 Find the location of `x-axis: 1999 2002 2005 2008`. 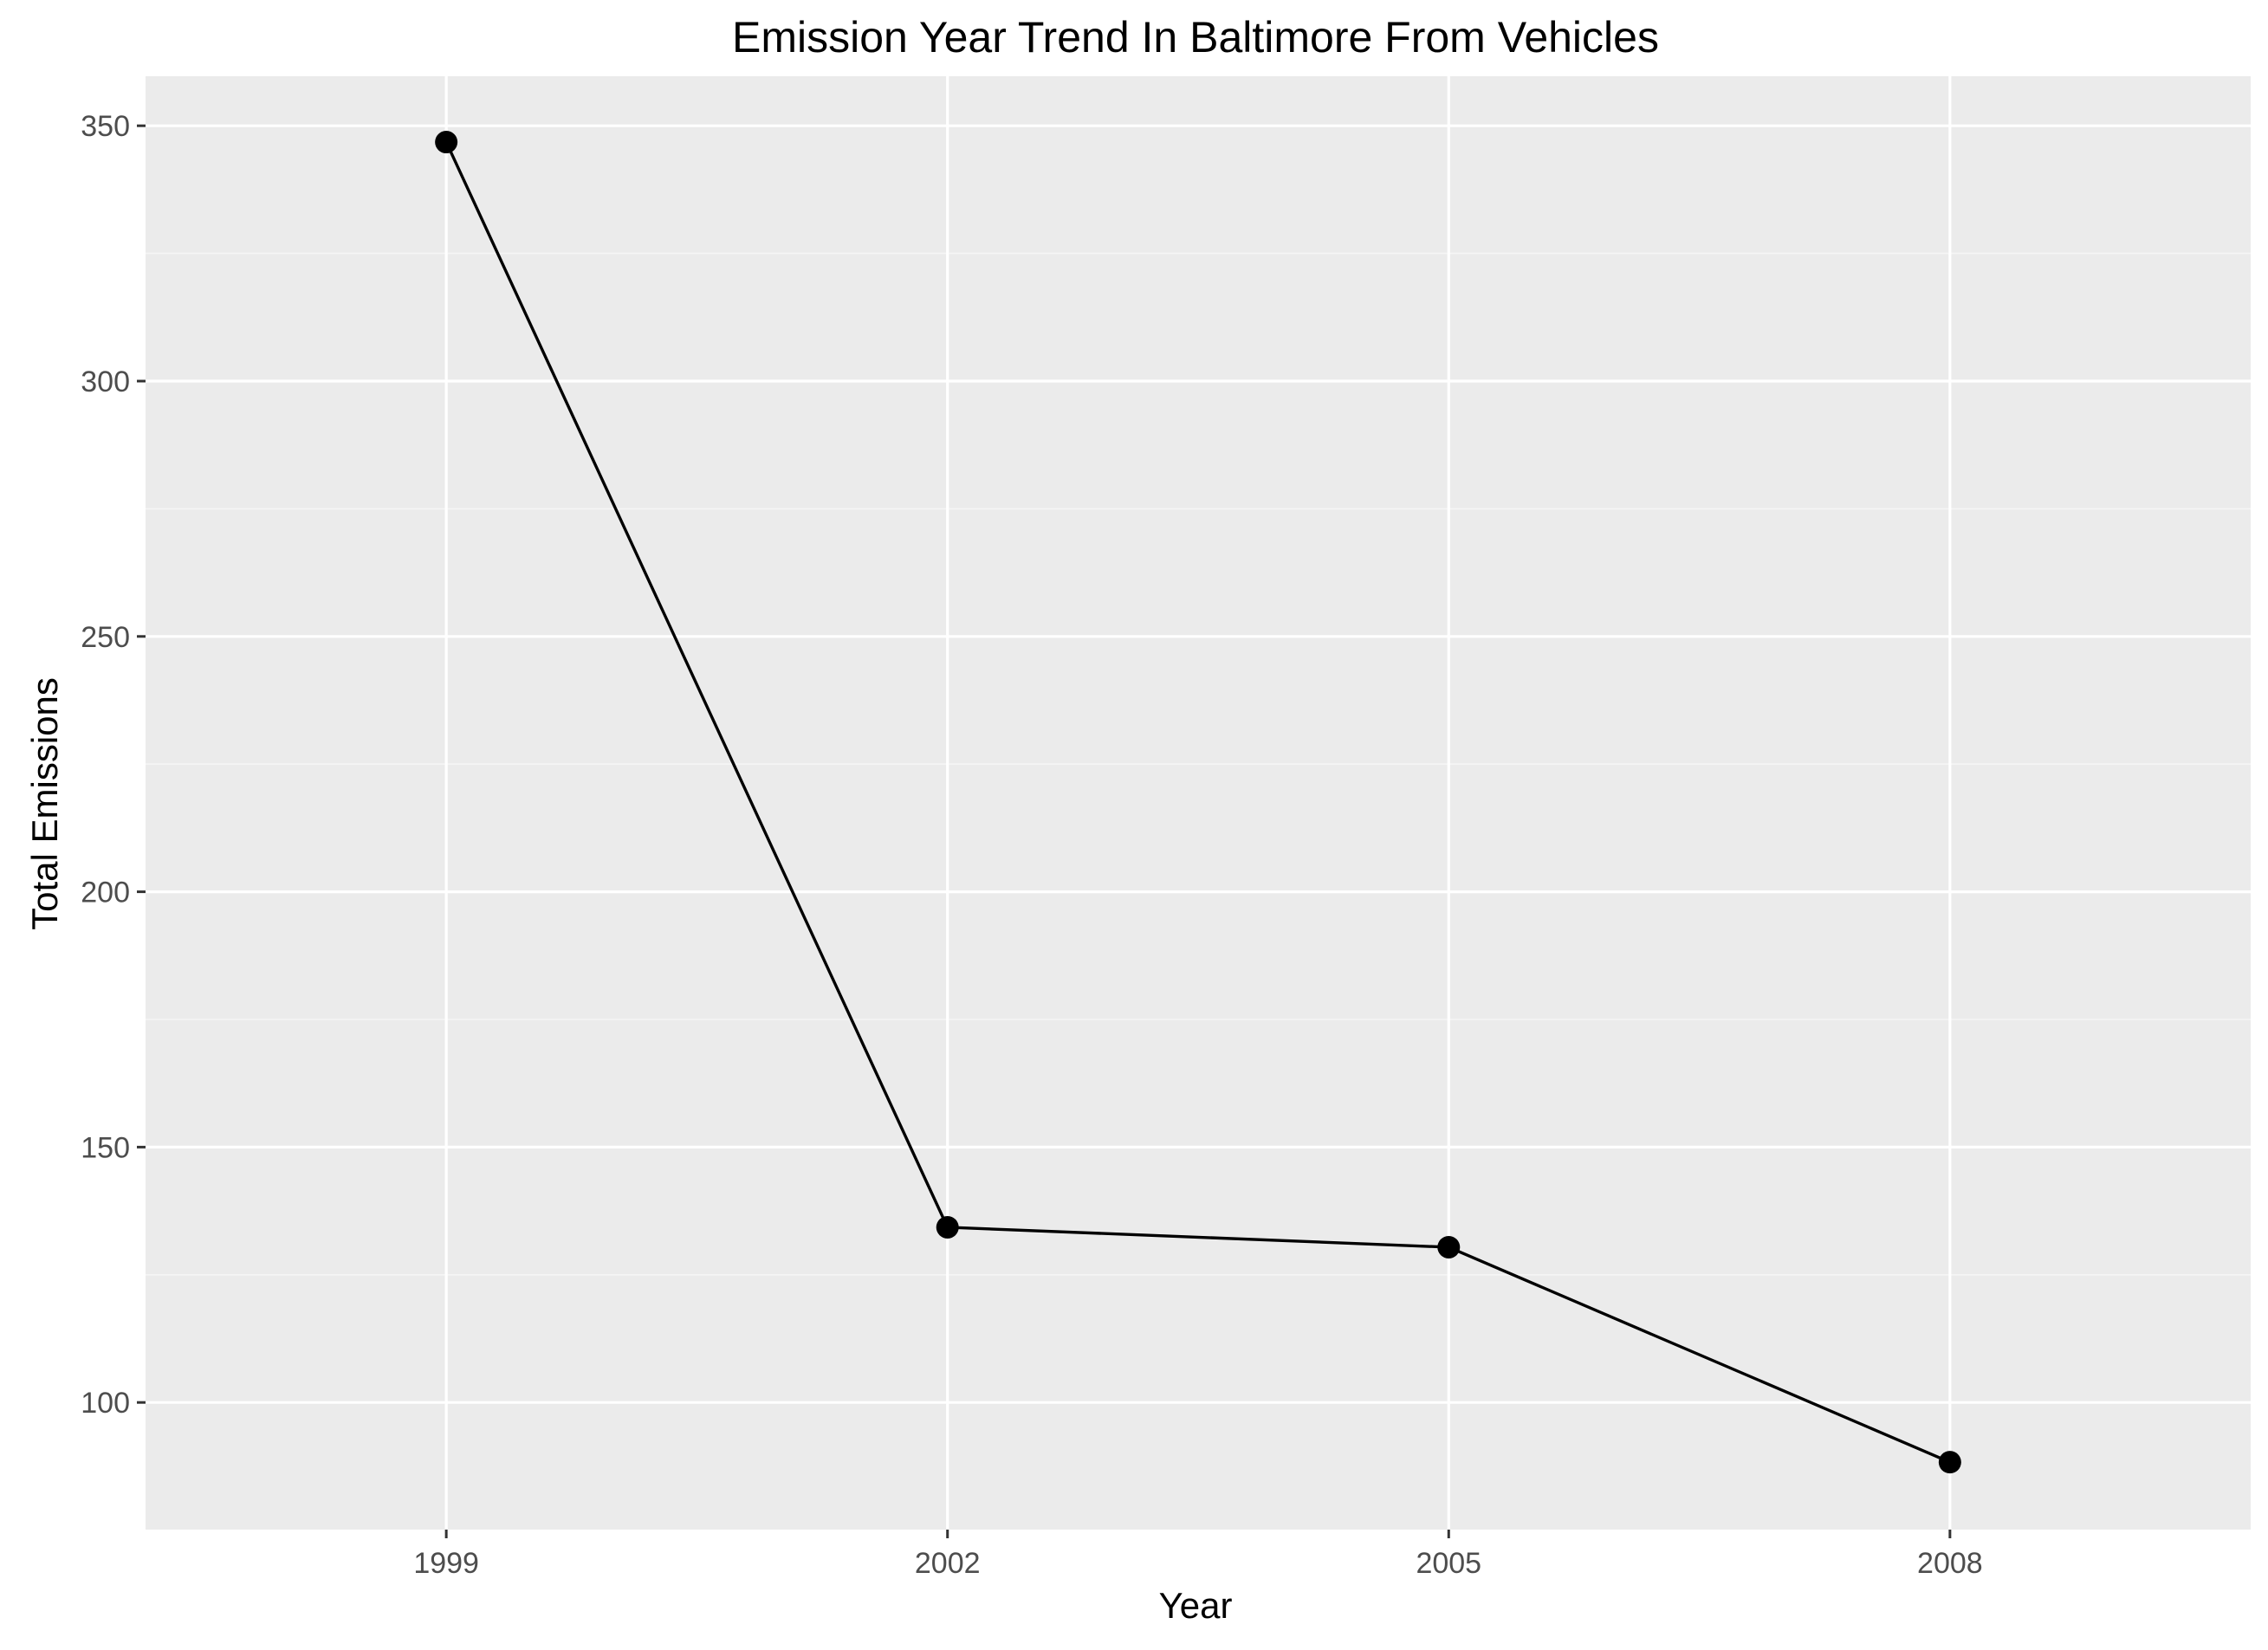

x-axis: 1999 2002 2005 2008 is located at coordinates (1198, 1555).